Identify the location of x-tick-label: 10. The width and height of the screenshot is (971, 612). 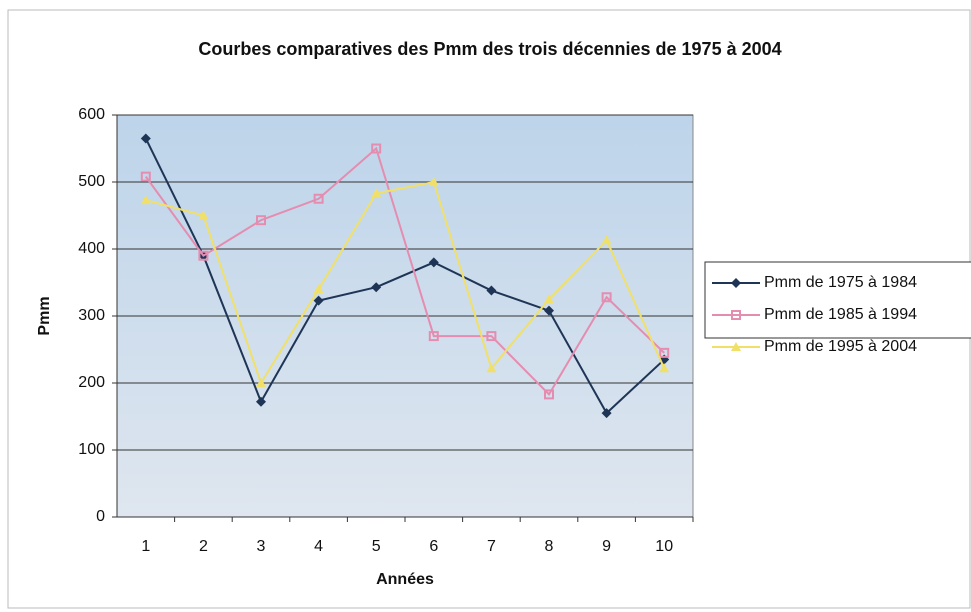
(664, 546).